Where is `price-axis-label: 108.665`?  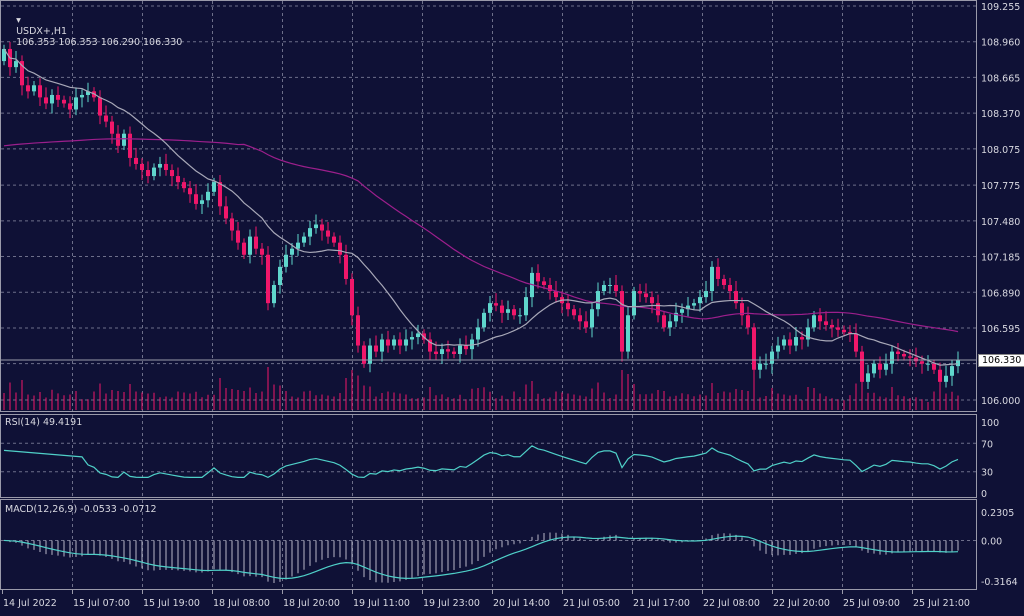
price-axis-label: 108.665 is located at coordinates (1000, 78).